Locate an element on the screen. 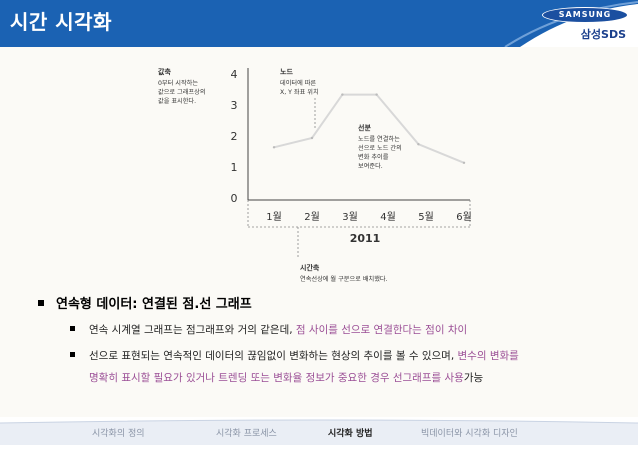 This screenshot has height=452, width=638. samsung-sds-text: 삼성SDS is located at coordinates (603, 34).